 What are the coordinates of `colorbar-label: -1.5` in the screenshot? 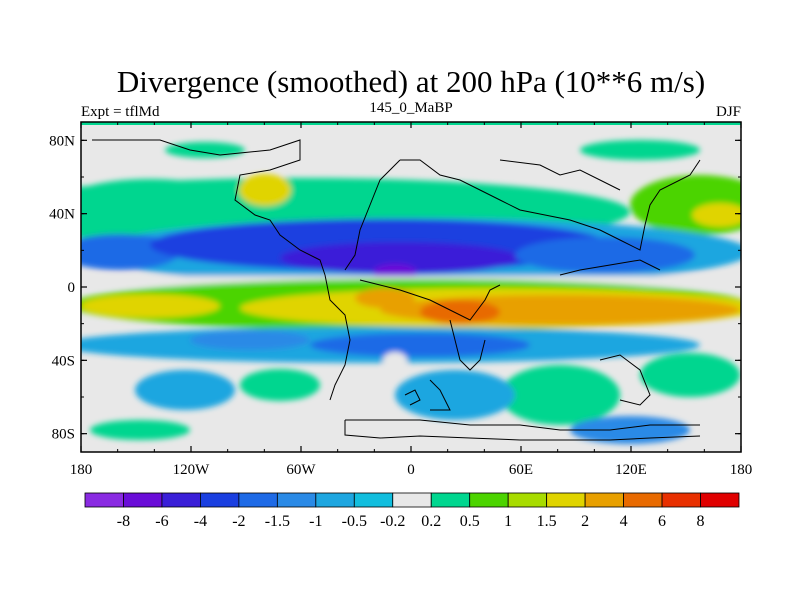 It's located at (277, 521).